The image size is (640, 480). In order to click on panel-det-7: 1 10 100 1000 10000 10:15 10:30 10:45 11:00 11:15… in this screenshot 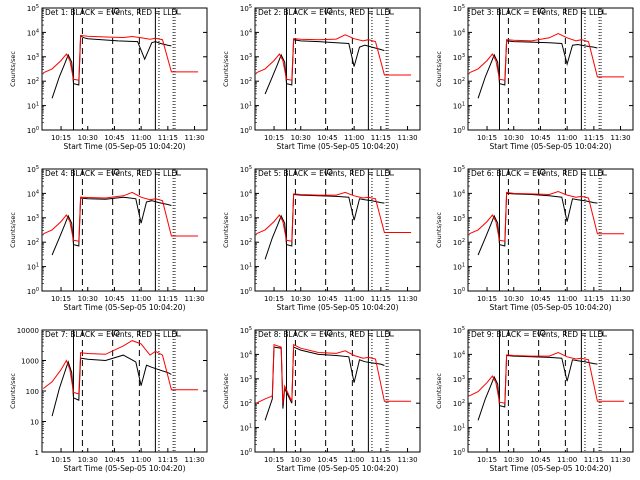, I will do `click(108, 400)`.